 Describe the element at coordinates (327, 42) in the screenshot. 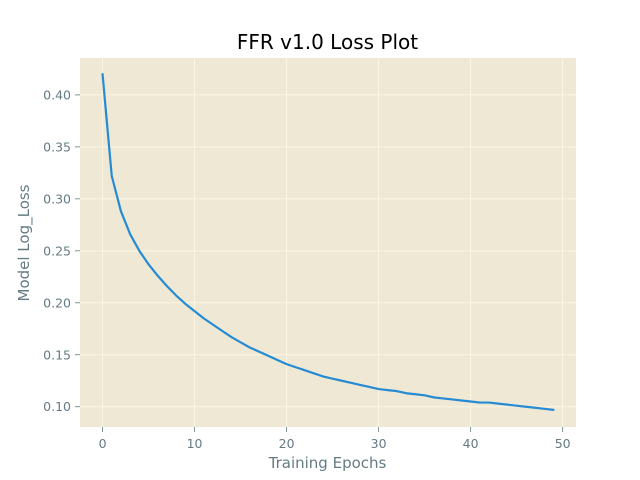

I see `chart-title: FFR v1.0 Loss Plot` at that location.